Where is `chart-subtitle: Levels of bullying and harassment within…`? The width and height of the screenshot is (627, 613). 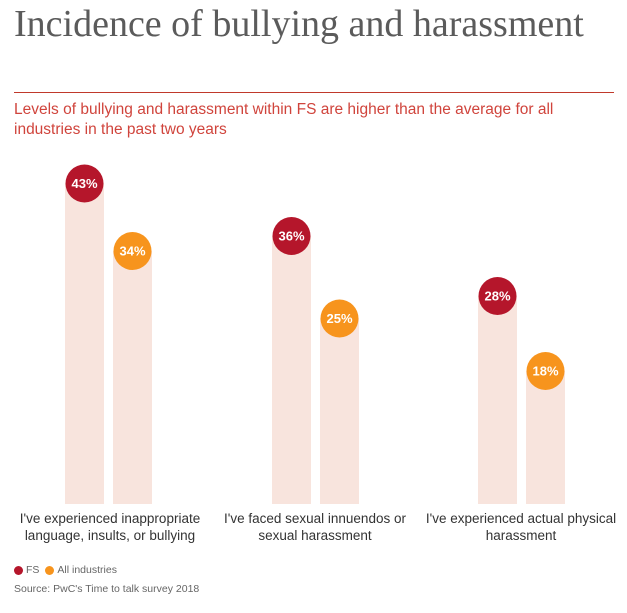 chart-subtitle: Levels of bullying and harassment within… is located at coordinates (284, 119).